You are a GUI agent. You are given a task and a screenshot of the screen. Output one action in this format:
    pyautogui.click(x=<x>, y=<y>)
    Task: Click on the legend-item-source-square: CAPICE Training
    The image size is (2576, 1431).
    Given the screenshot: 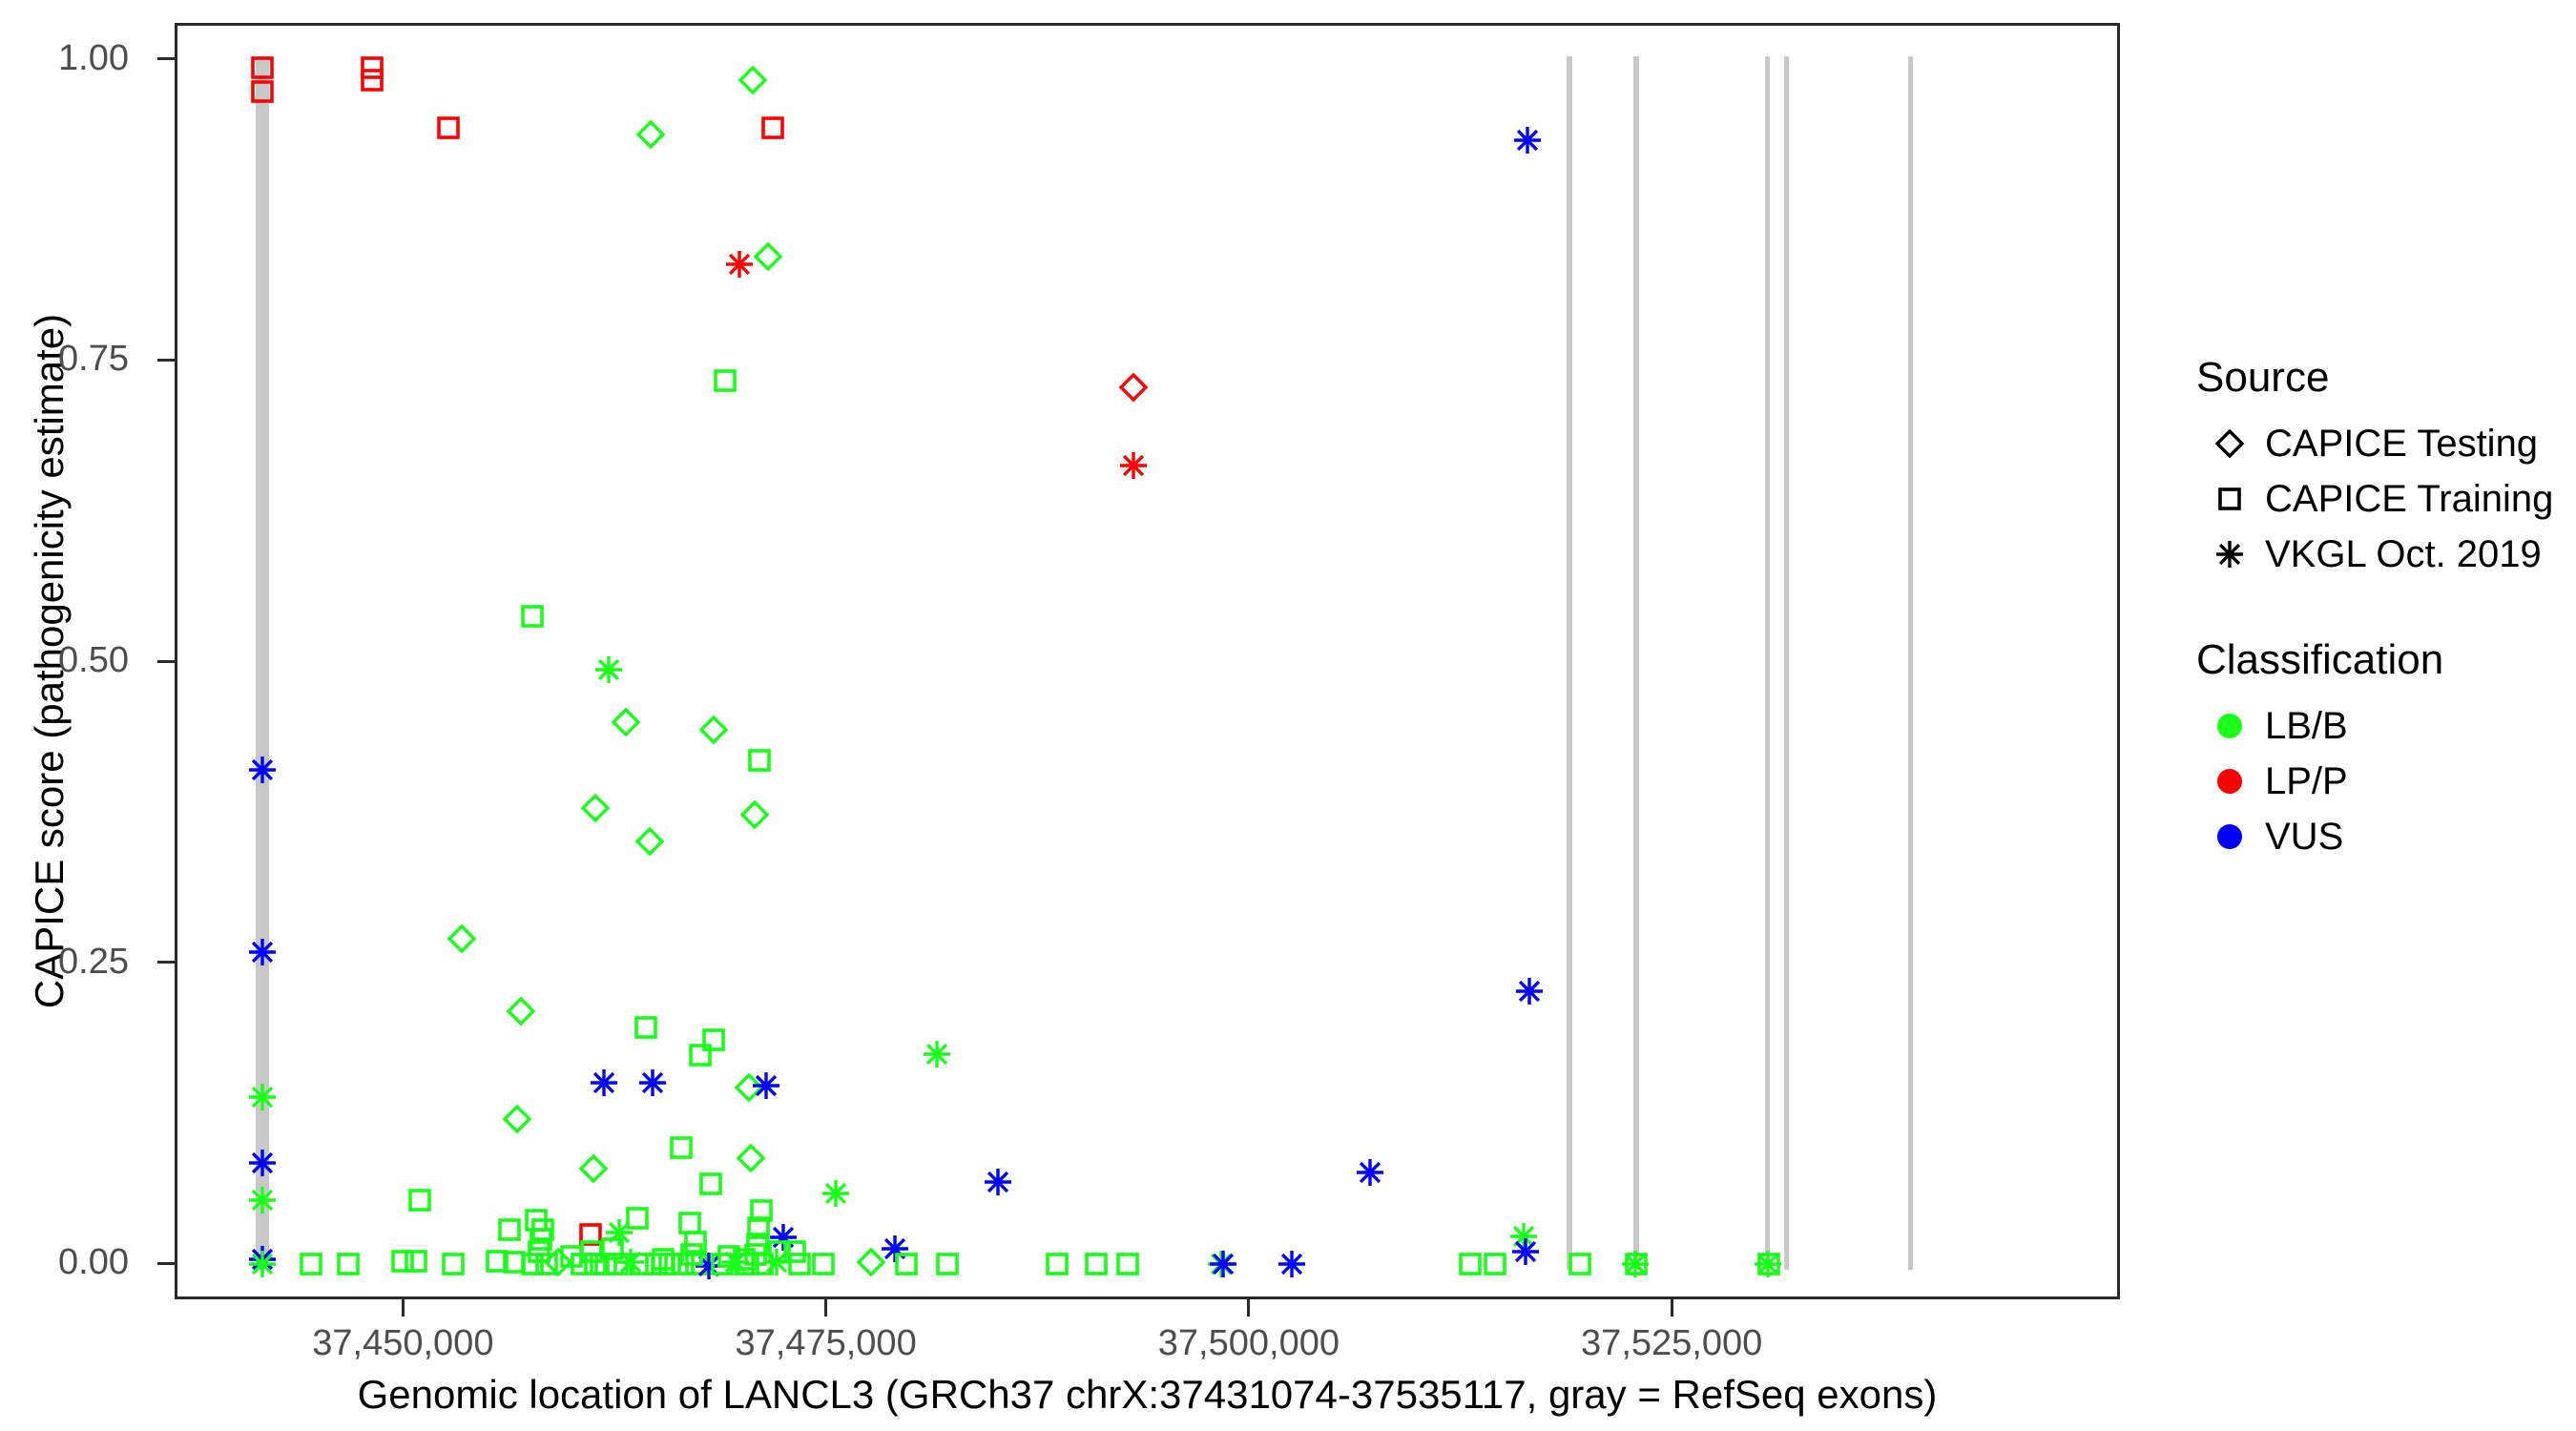 What is the action you would take?
    pyautogui.click(x=2375, y=499)
    